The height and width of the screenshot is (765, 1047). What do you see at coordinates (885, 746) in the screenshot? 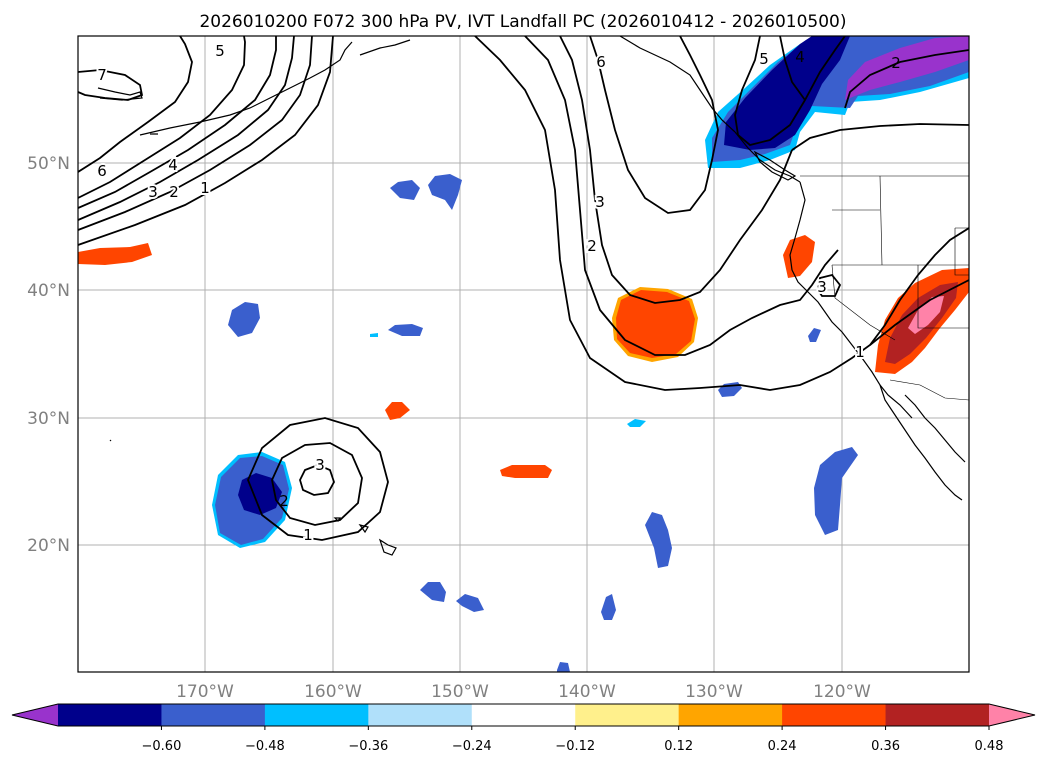
I see `colorbar-tick-label: 0.36` at bounding box center [885, 746].